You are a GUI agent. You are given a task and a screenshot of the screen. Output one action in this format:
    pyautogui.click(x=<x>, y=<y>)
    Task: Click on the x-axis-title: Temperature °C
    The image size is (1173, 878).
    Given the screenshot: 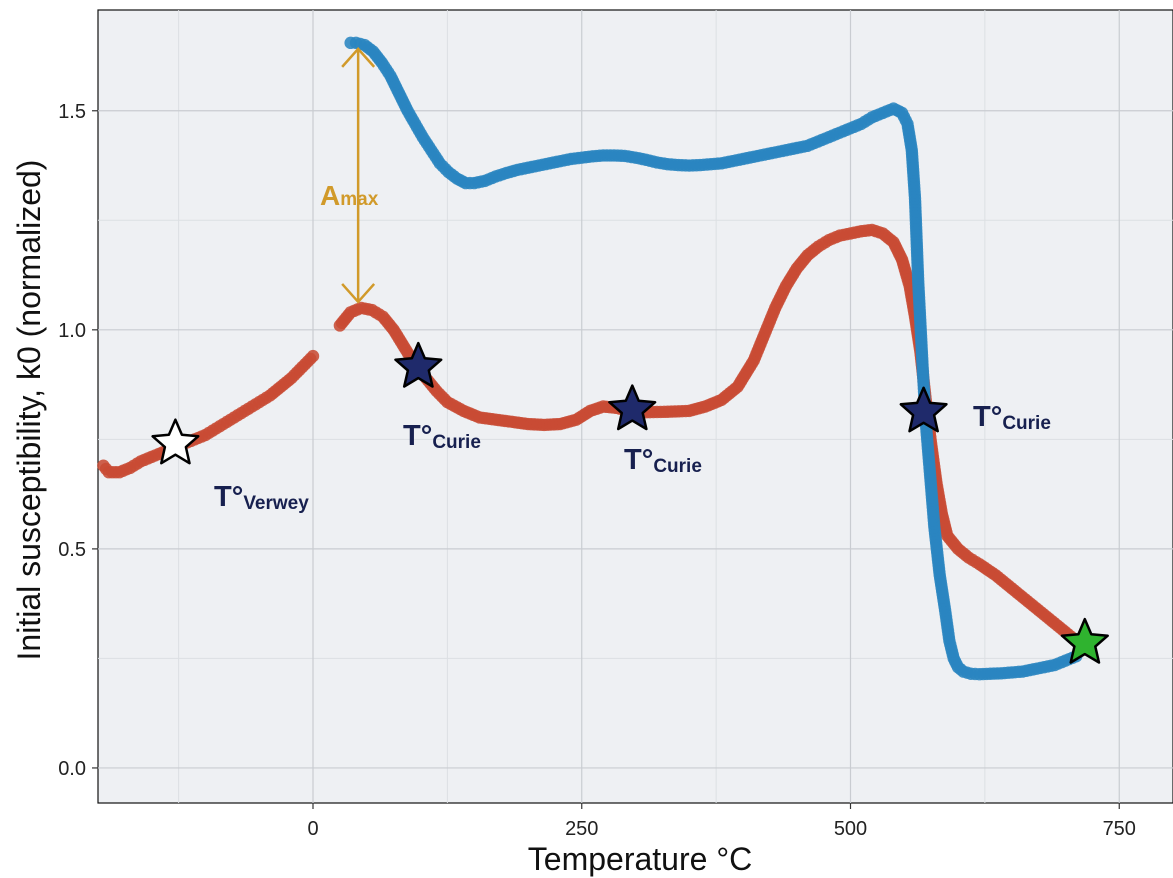 What is the action you would take?
    pyautogui.click(x=640, y=859)
    